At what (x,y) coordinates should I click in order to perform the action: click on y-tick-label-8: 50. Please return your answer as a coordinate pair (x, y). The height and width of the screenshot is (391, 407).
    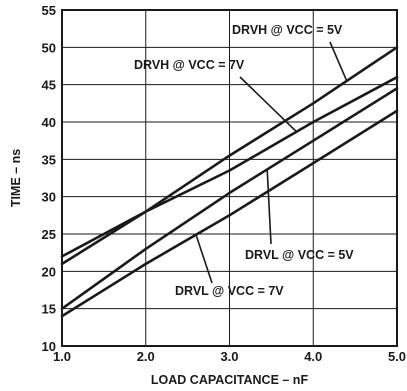
    Looking at the image, I should click on (49, 47).